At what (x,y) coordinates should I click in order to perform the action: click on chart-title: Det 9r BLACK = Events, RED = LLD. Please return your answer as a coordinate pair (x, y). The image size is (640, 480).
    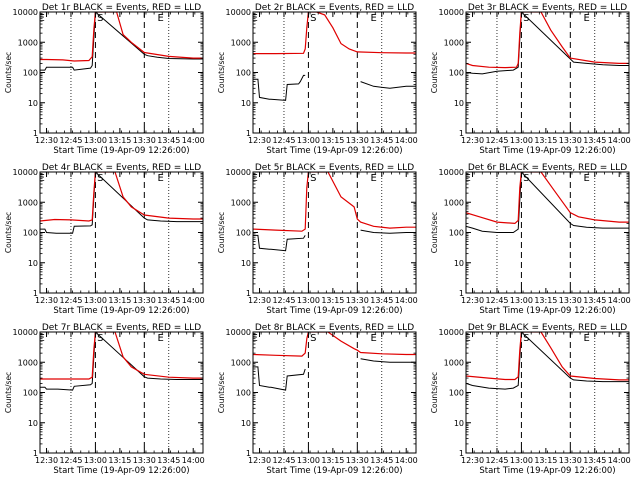
    Looking at the image, I should click on (547, 328).